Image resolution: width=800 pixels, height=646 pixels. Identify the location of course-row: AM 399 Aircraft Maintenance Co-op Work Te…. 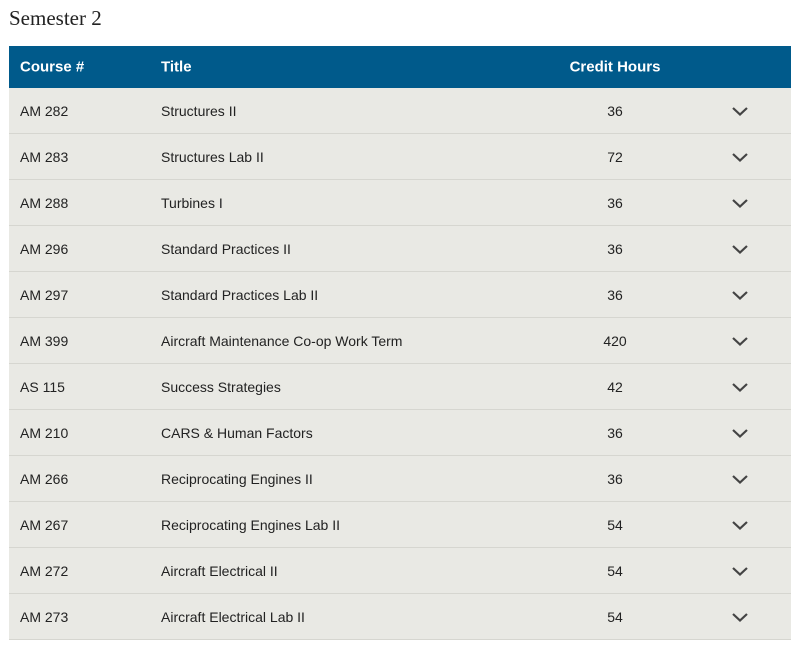
(400, 341).